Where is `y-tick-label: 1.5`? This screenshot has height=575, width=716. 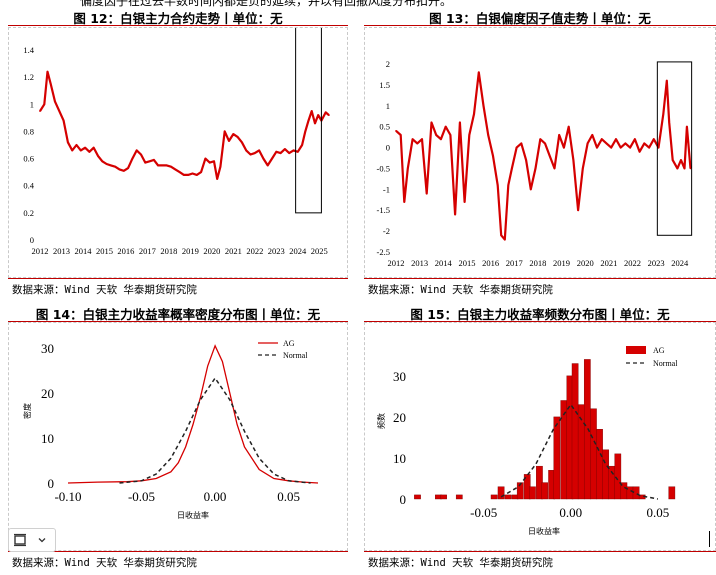
y-tick-label: 1.5 is located at coordinates (384, 85).